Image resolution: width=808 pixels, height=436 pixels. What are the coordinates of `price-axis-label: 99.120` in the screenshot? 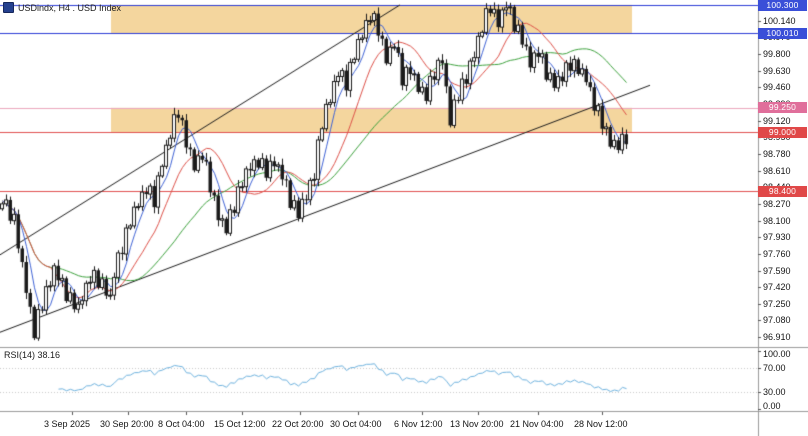 It's located at (777, 120).